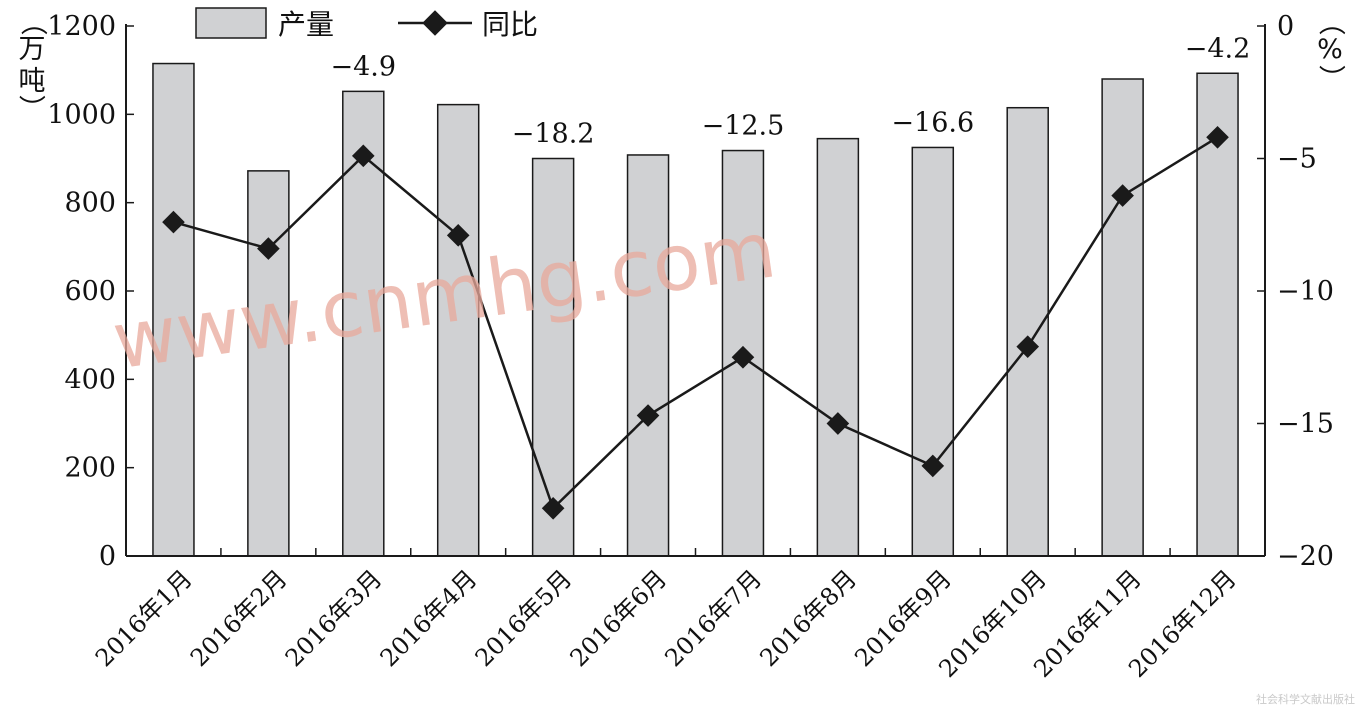 This screenshot has height=709, width=1363. I want to click on data-label: −4.9, so click(364, 66).